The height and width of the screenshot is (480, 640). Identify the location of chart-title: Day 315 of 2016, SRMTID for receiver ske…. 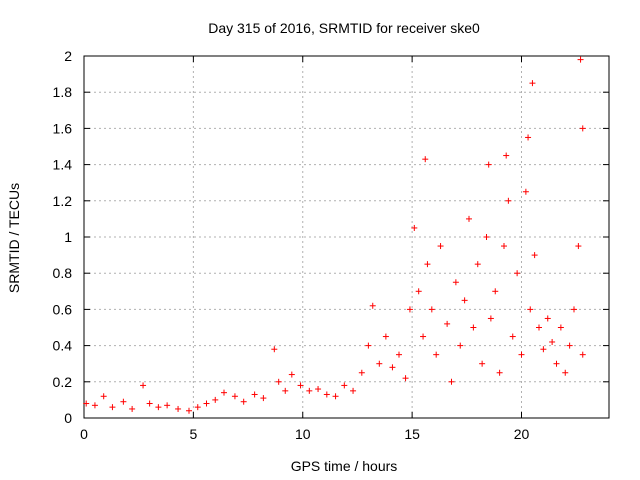
(344, 28).